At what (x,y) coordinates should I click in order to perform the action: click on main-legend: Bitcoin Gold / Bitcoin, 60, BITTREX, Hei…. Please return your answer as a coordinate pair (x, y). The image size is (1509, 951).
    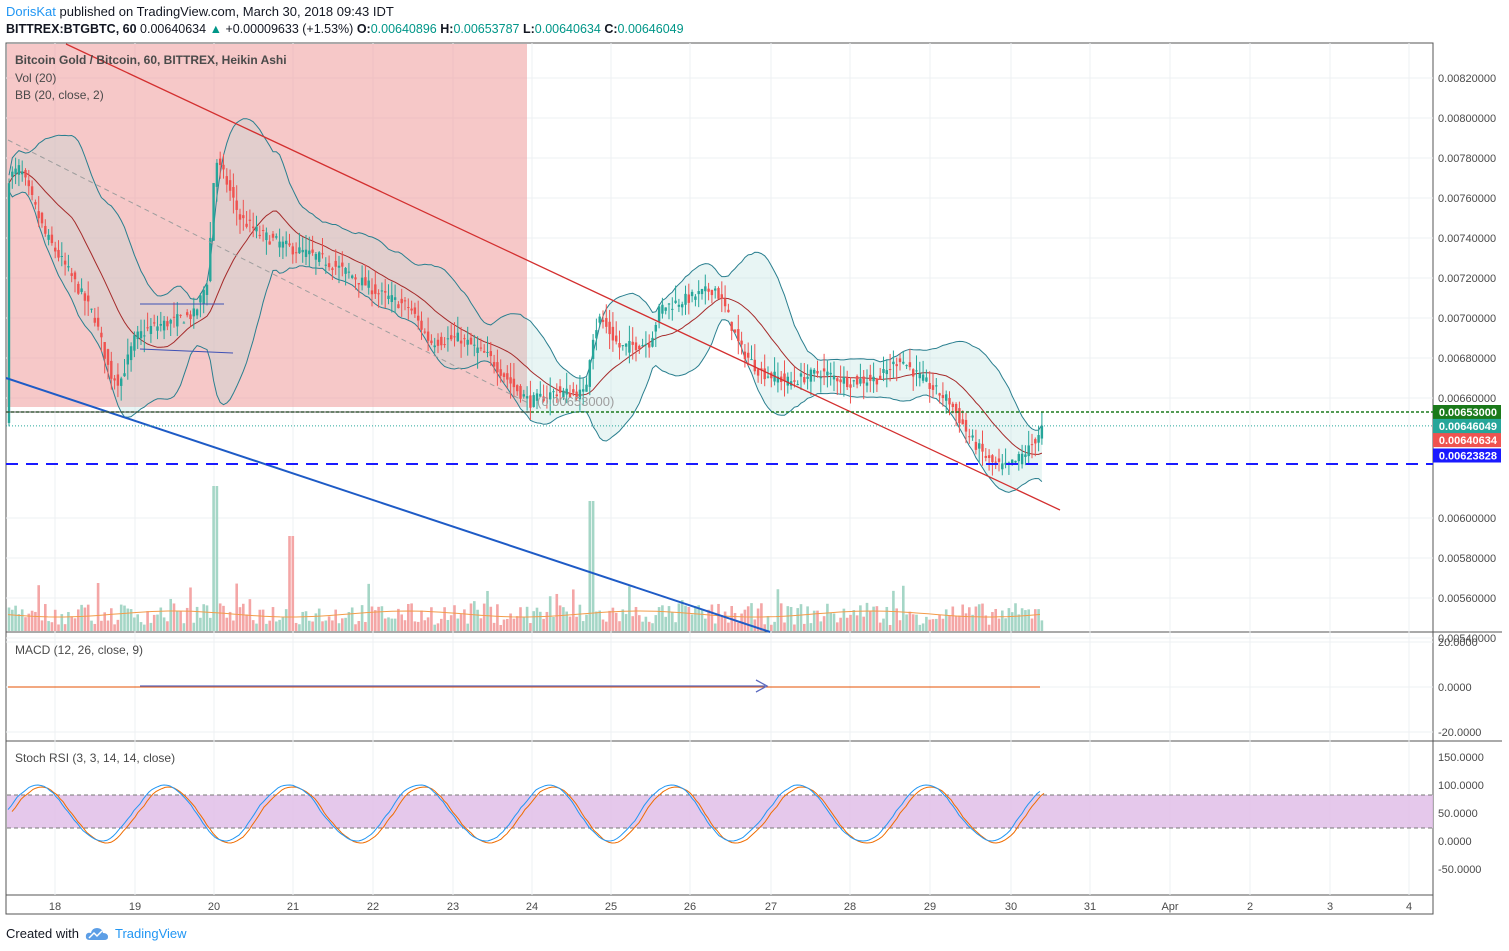
    Looking at the image, I should click on (151, 60).